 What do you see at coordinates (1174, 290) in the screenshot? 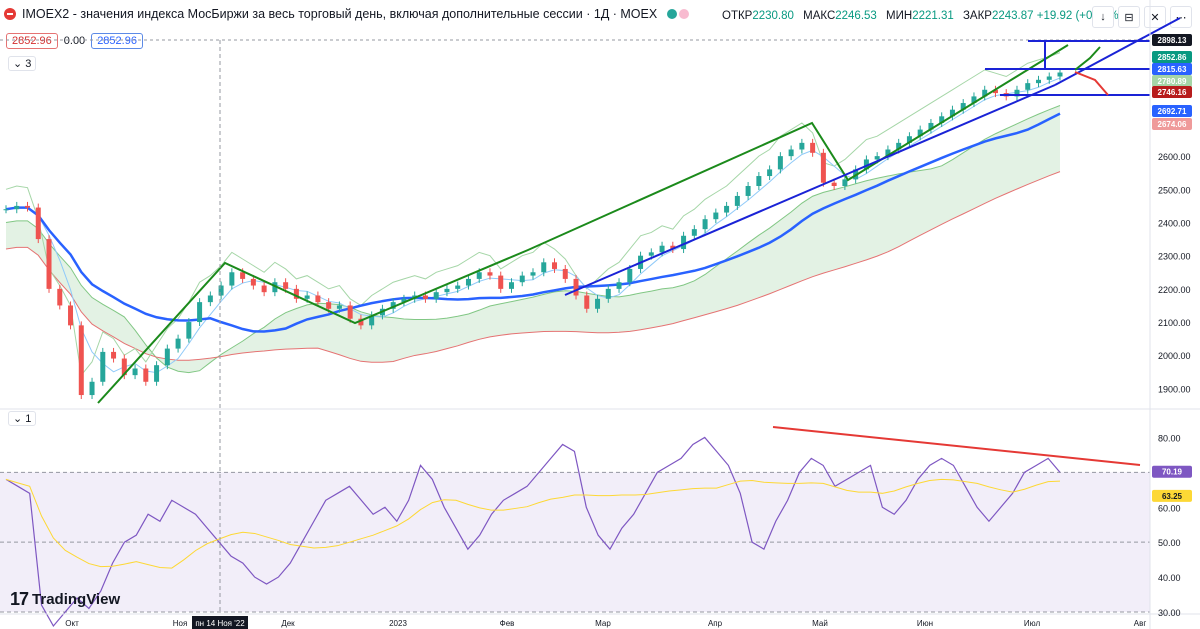
I see `price-tick-label: 2200.00` at bounding box center [1174, 290].